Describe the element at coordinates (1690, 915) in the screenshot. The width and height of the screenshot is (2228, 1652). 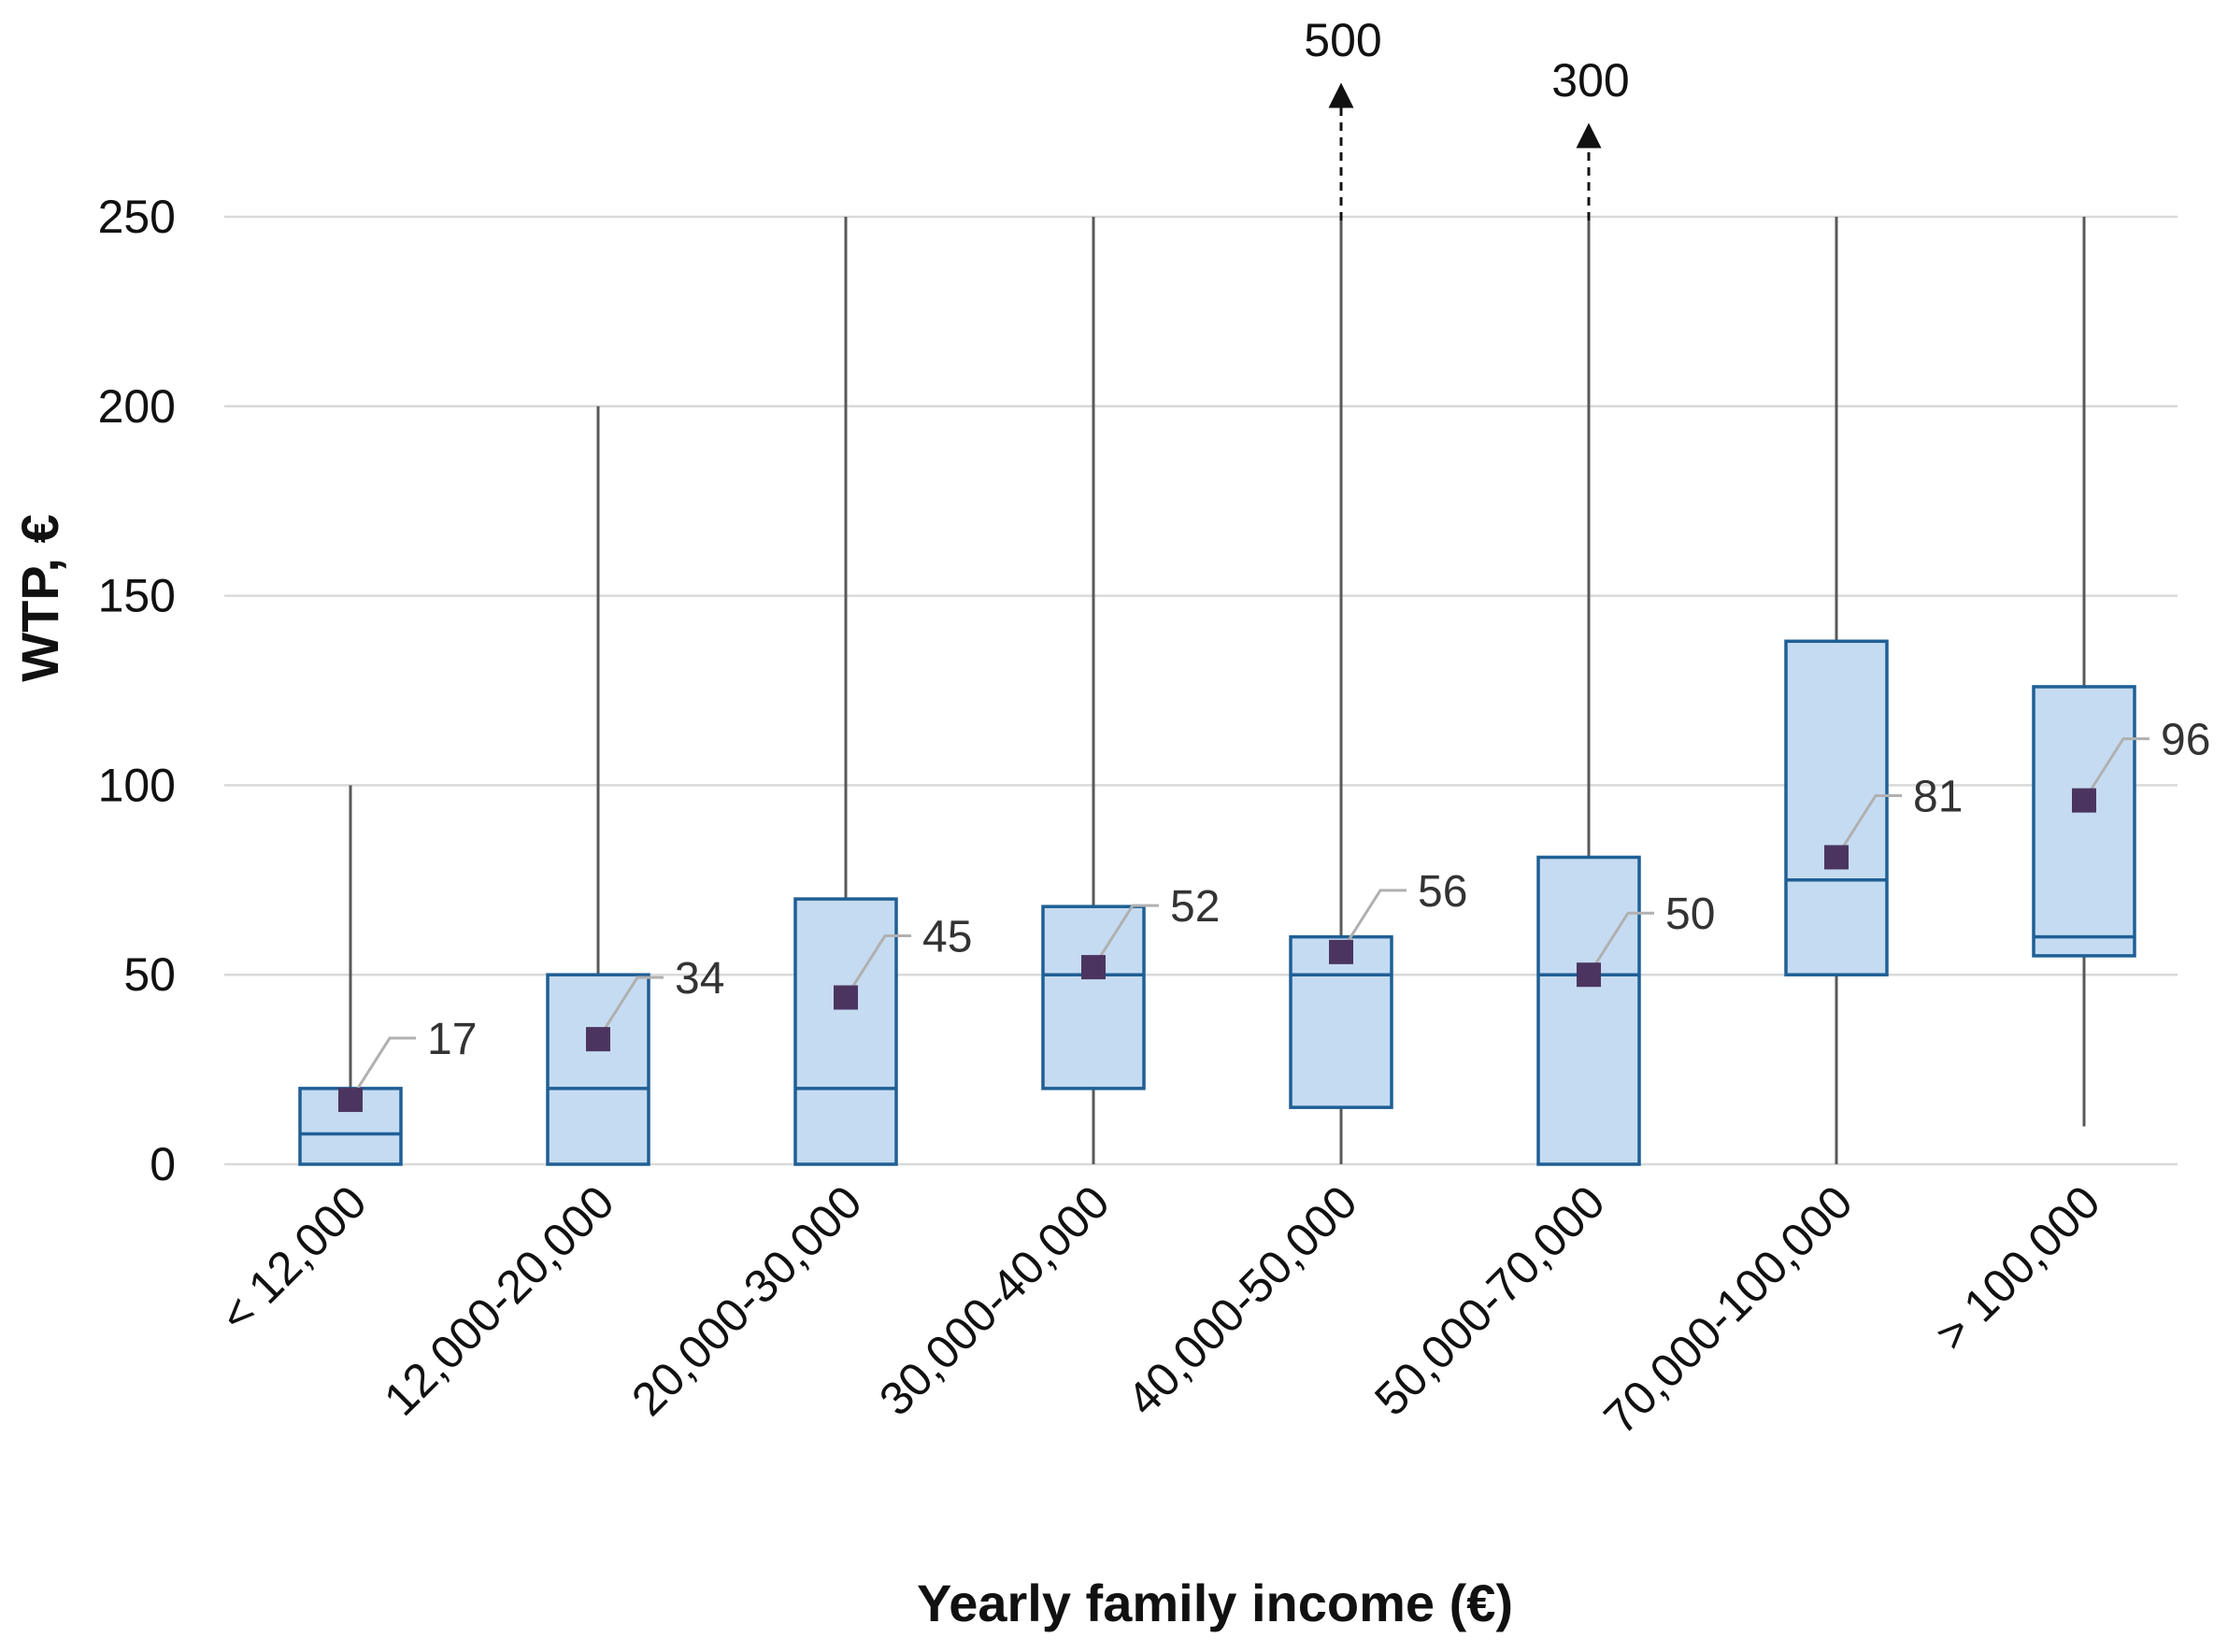
I see `mean-label: 50` at that location.